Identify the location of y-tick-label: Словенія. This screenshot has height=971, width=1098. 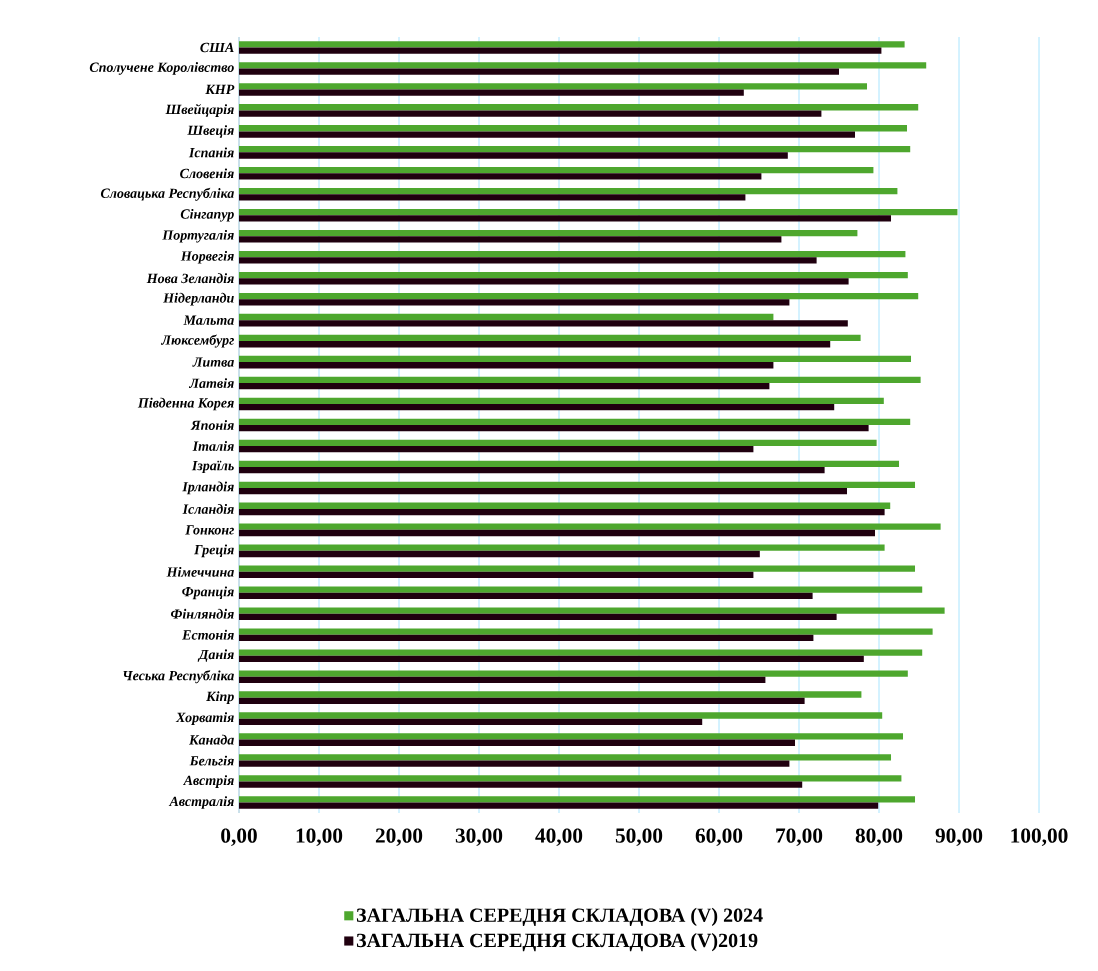
(207, 173).